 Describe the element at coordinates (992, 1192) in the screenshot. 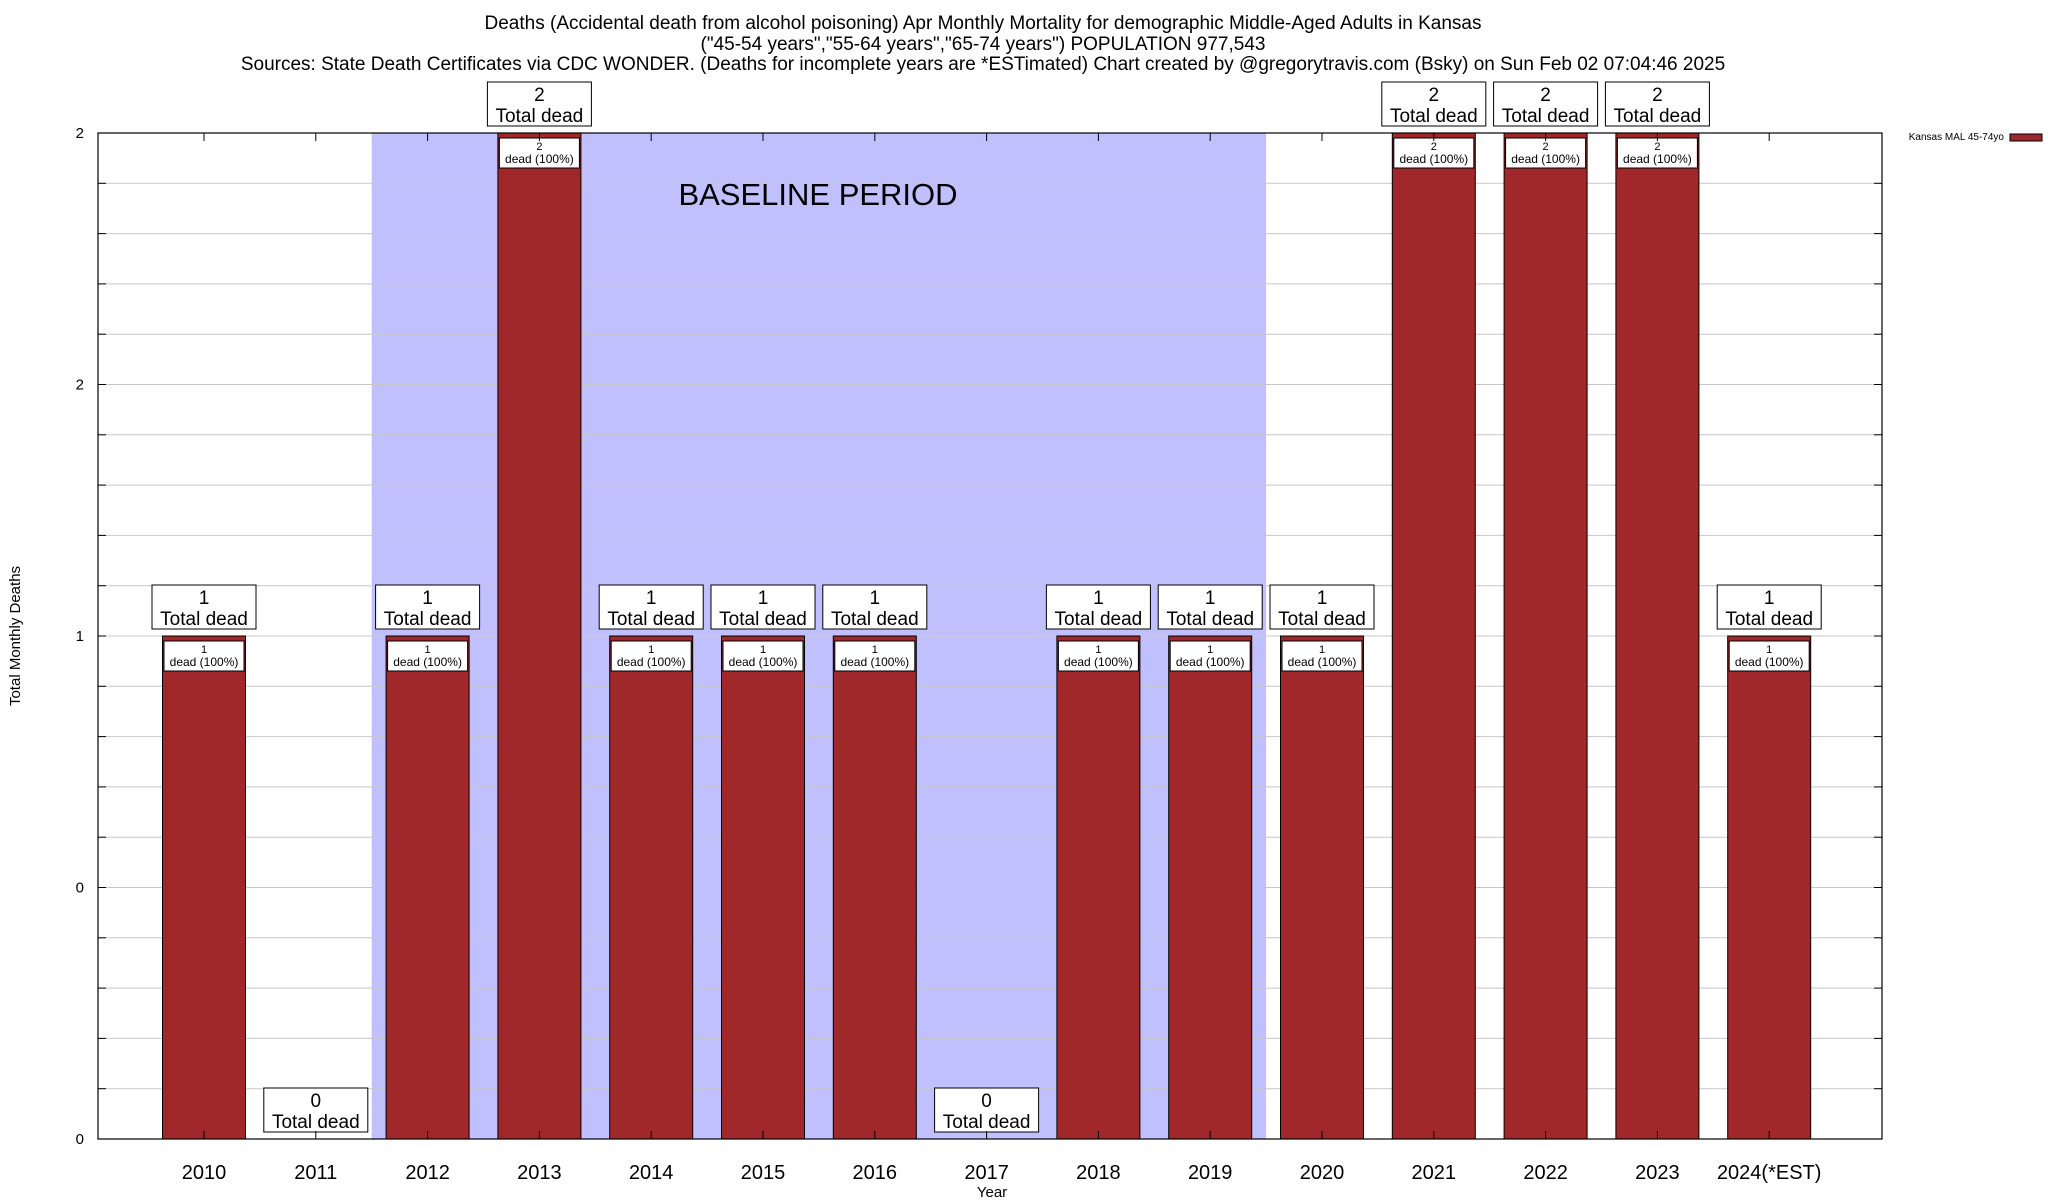

I see `x-axis-label: Year` at that location.